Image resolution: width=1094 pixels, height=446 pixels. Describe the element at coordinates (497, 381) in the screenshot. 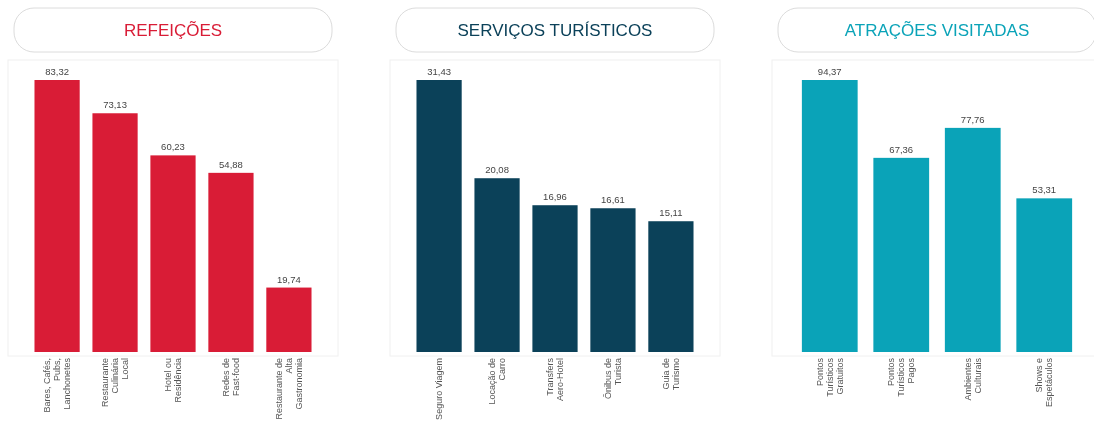

I see `x-tick-label: Locação de Carro` at that location.